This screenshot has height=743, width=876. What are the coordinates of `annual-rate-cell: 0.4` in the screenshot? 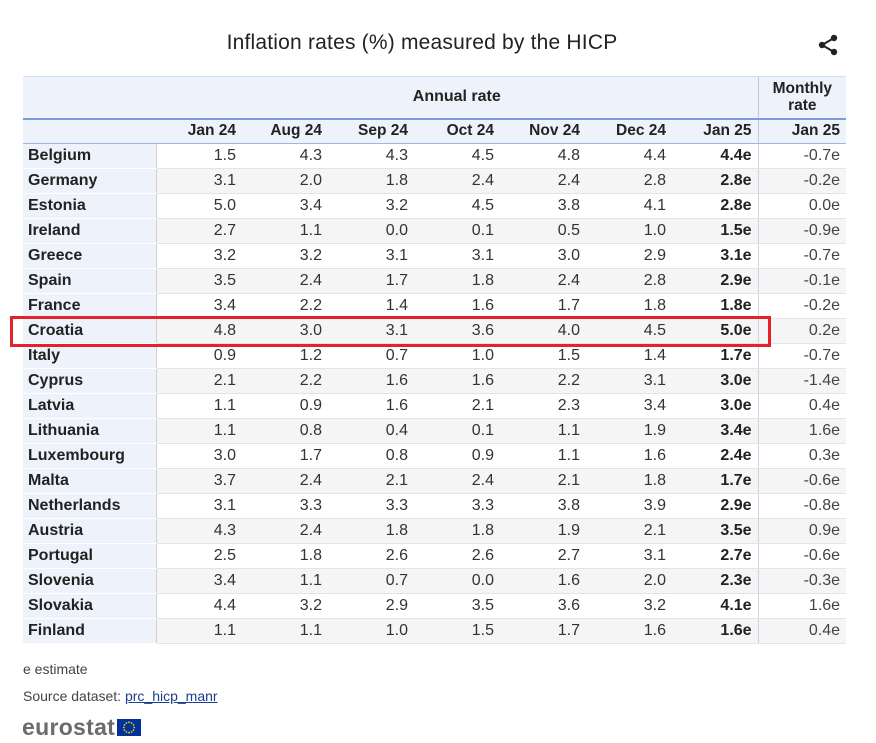 It's located at (371, 431).